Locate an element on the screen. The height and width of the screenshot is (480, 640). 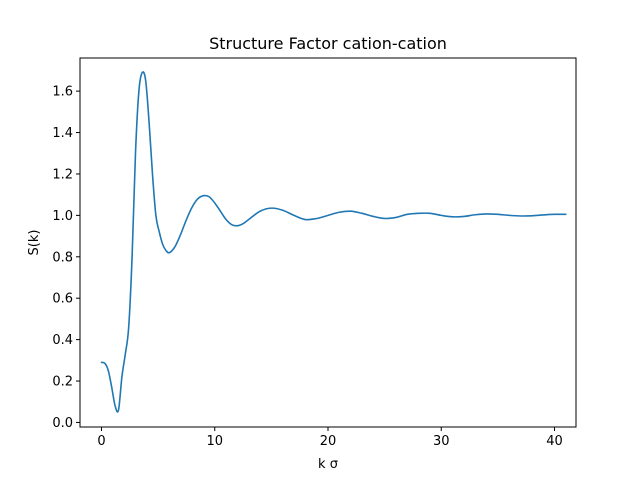
y-tick-label: 0.6 is located at coordinates (62, 299).